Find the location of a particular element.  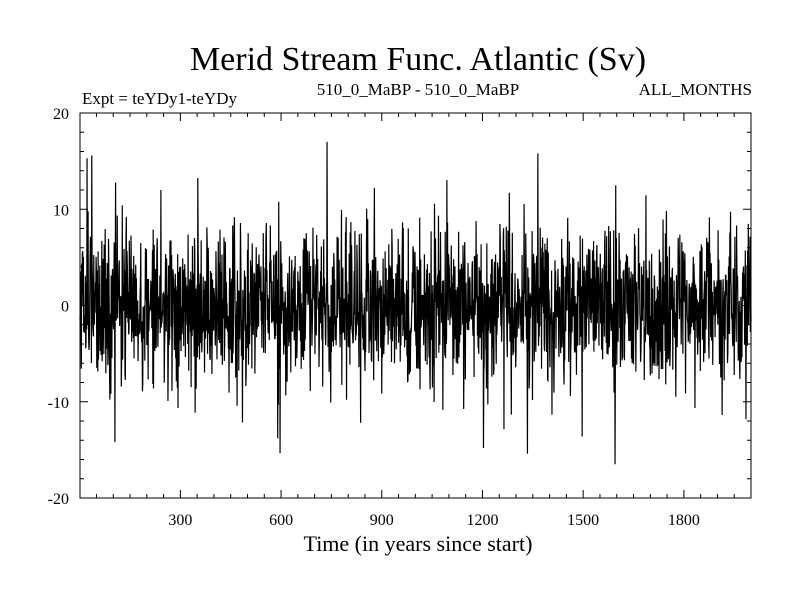

x-tick-label: 900 is located at coordinates (382, 520).